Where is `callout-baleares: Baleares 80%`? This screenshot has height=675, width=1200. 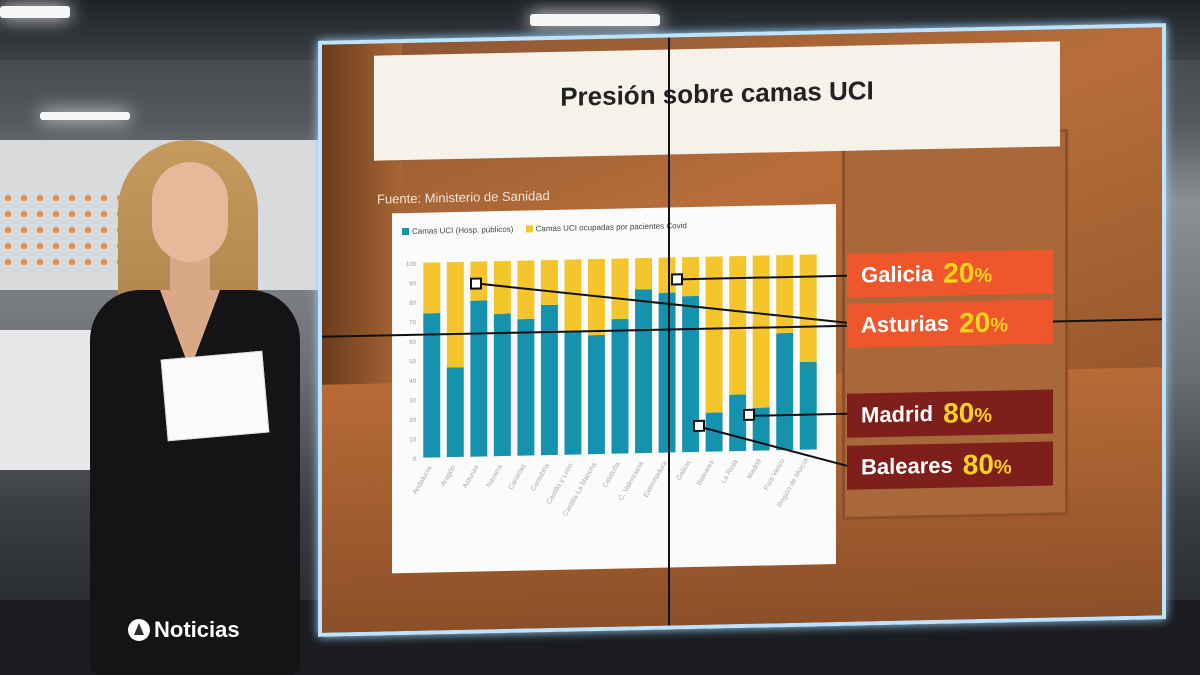
callout-baleares: Baleares 80% is located at coordinates (950, 465).